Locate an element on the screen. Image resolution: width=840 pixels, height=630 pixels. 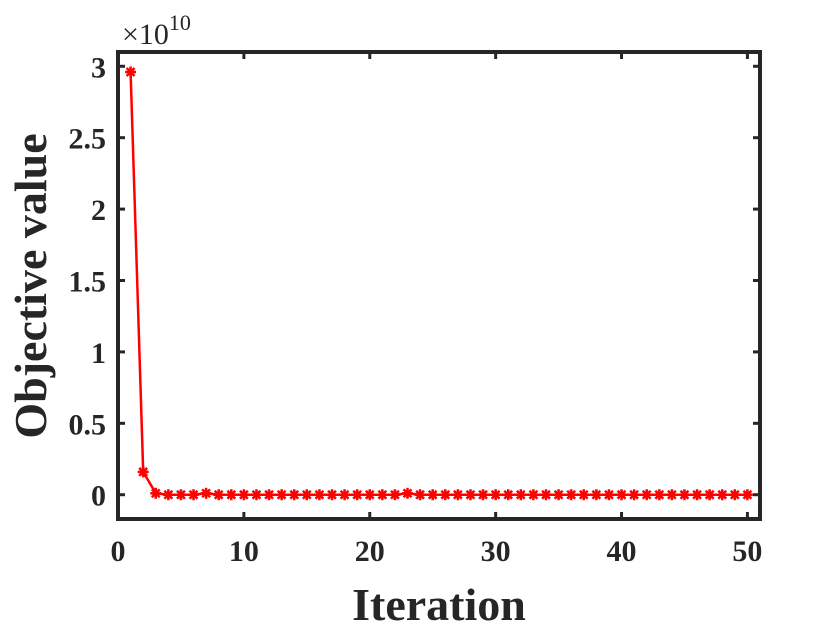
x-tick-label: 10 is located at coordinates (244, 551).